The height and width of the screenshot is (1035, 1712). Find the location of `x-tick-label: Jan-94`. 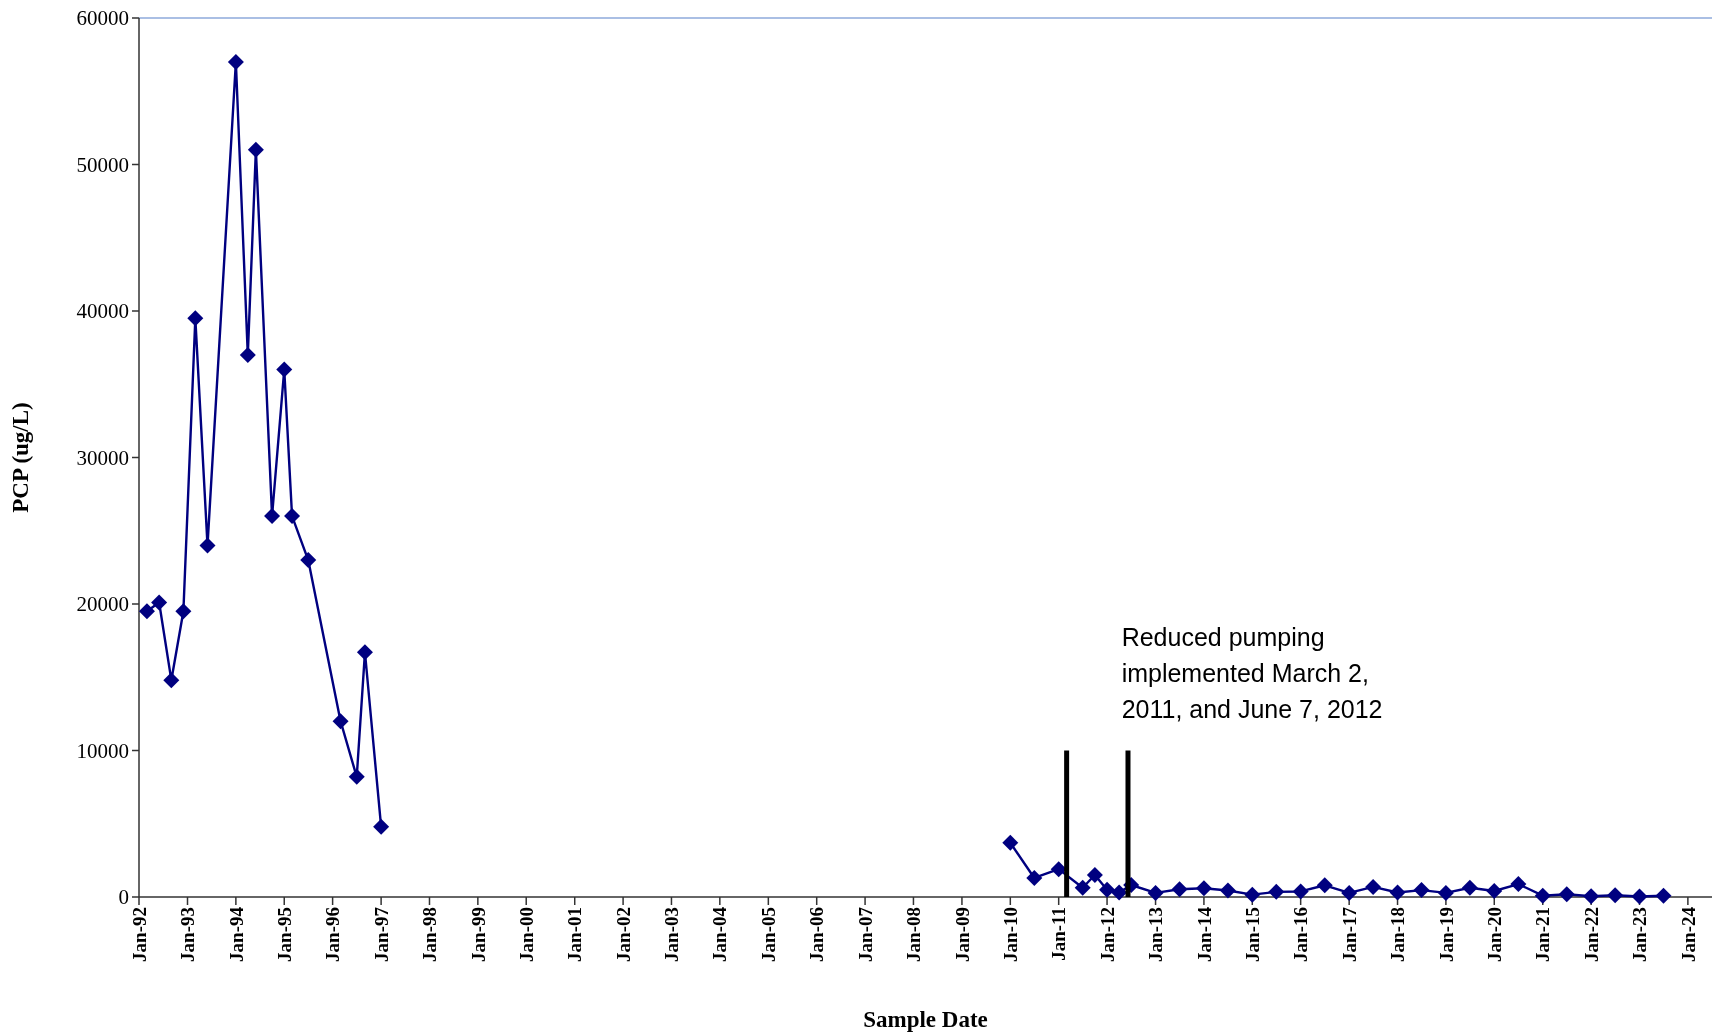

x-tick-label: Jan-94 is located at coordinates (236, 934).